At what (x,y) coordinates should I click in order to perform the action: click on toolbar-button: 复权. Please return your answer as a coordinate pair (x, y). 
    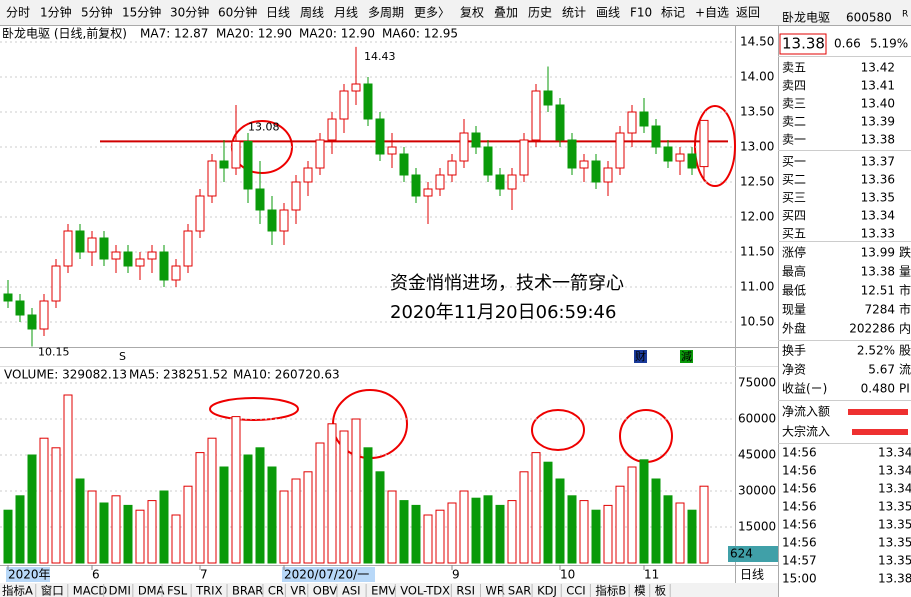
    Looking at the image, I should click on (472, 13).